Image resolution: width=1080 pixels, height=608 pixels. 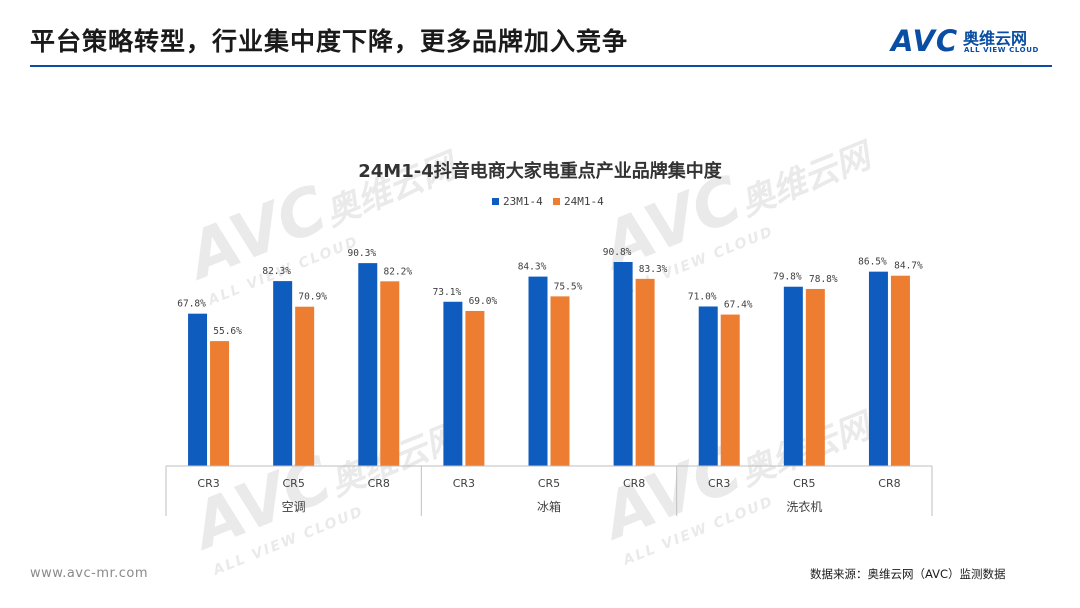 I want to click on bar-洗衣机-CR8-23M1-4, so click(x=878, y=368).